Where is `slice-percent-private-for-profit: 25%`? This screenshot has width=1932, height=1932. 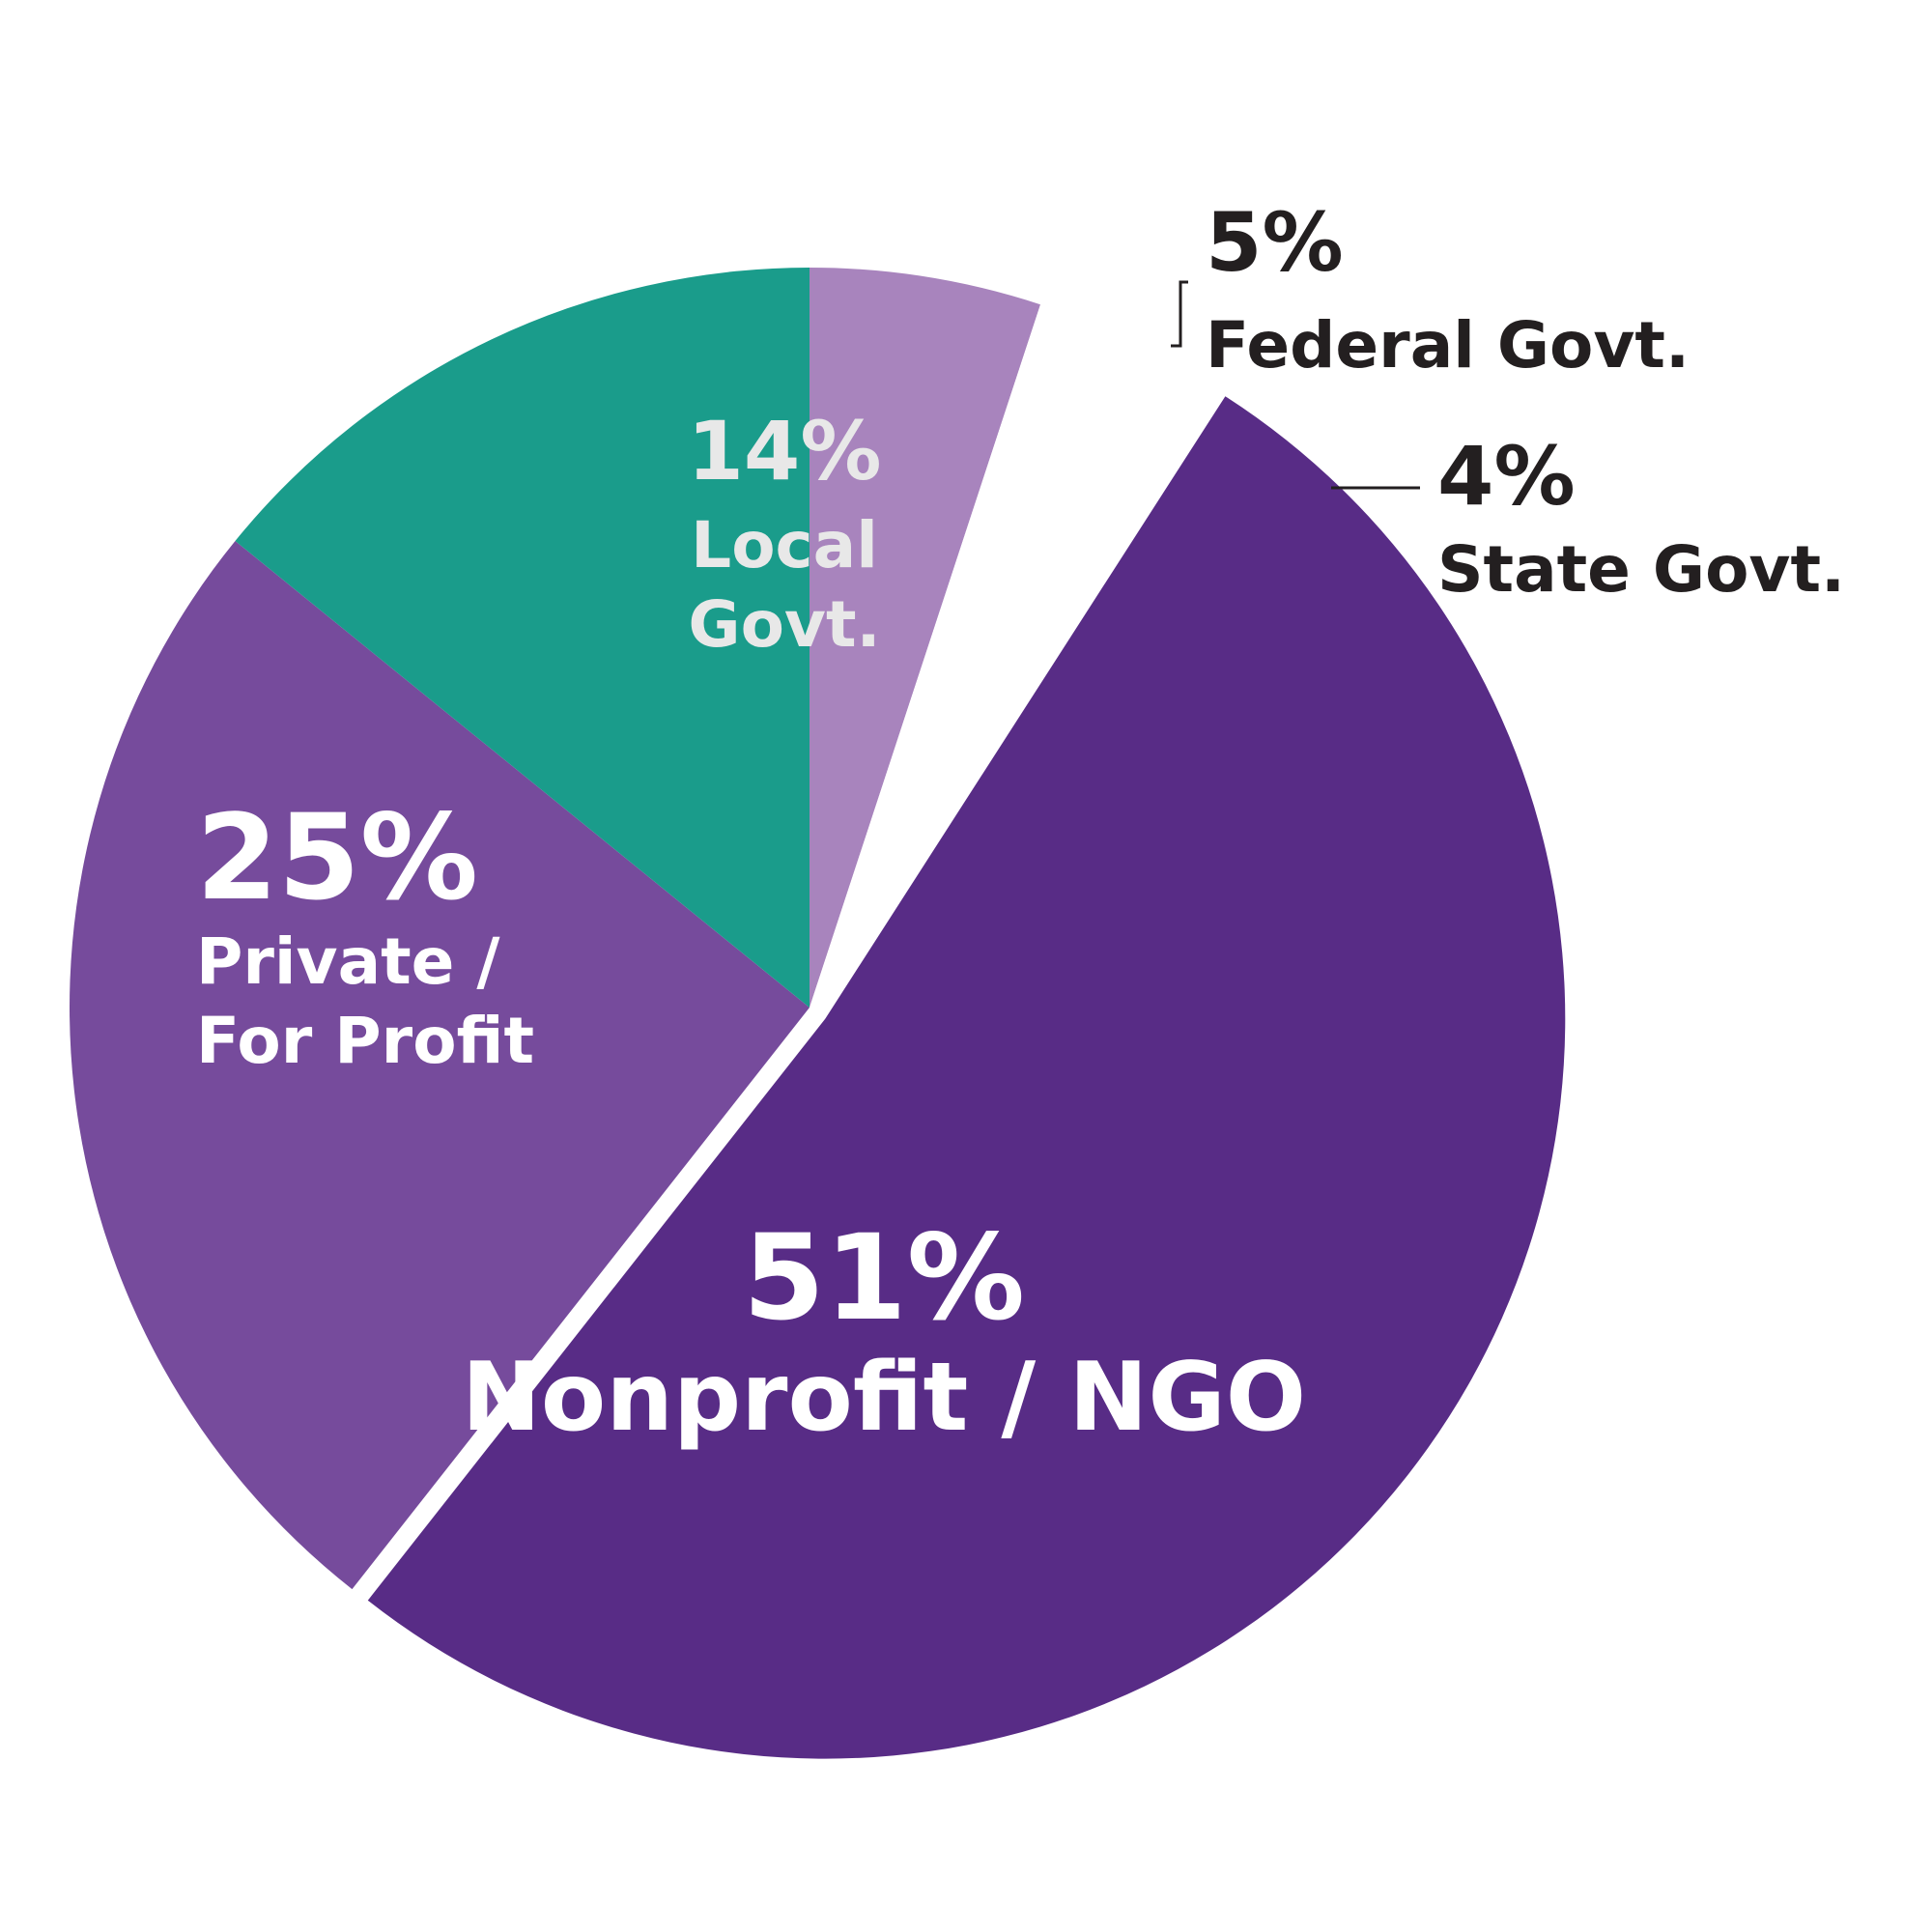 slice-percent-private-for-profit: 25% is located at coordinates (337, 857).